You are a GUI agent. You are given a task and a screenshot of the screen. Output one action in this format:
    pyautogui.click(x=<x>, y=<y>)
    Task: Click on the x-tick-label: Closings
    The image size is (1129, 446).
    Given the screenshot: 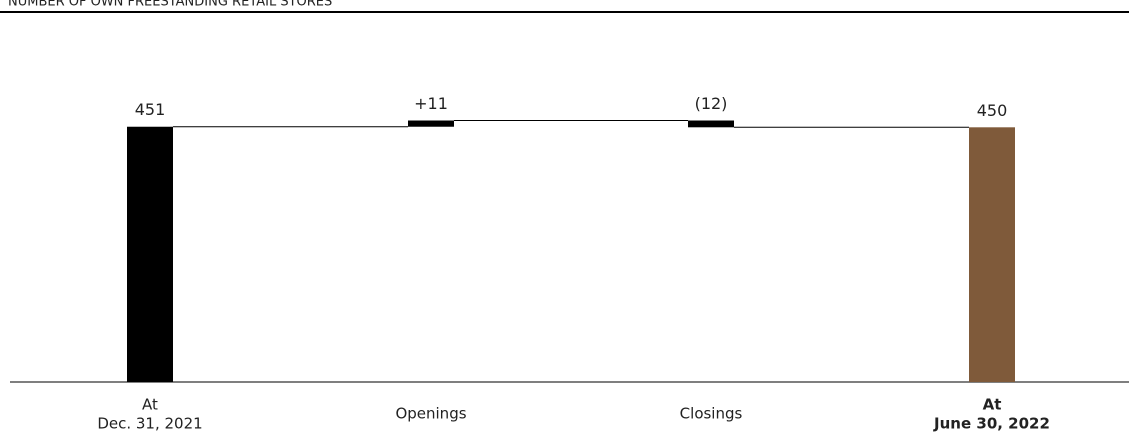 What is the action you would take?
    pyautogui.click(x=711, y=414)
    